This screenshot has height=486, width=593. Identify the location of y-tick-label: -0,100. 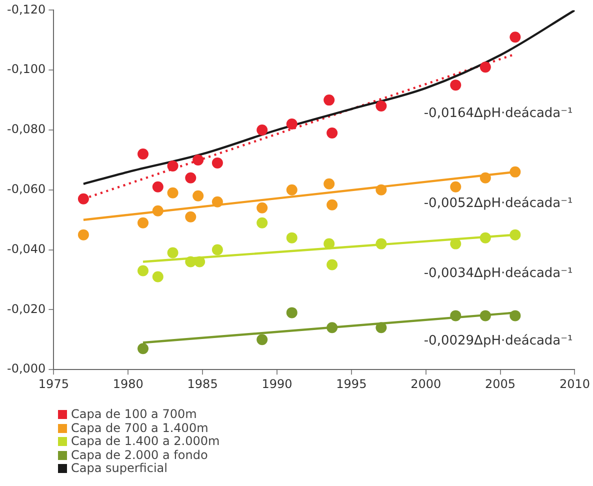
(26, 69).